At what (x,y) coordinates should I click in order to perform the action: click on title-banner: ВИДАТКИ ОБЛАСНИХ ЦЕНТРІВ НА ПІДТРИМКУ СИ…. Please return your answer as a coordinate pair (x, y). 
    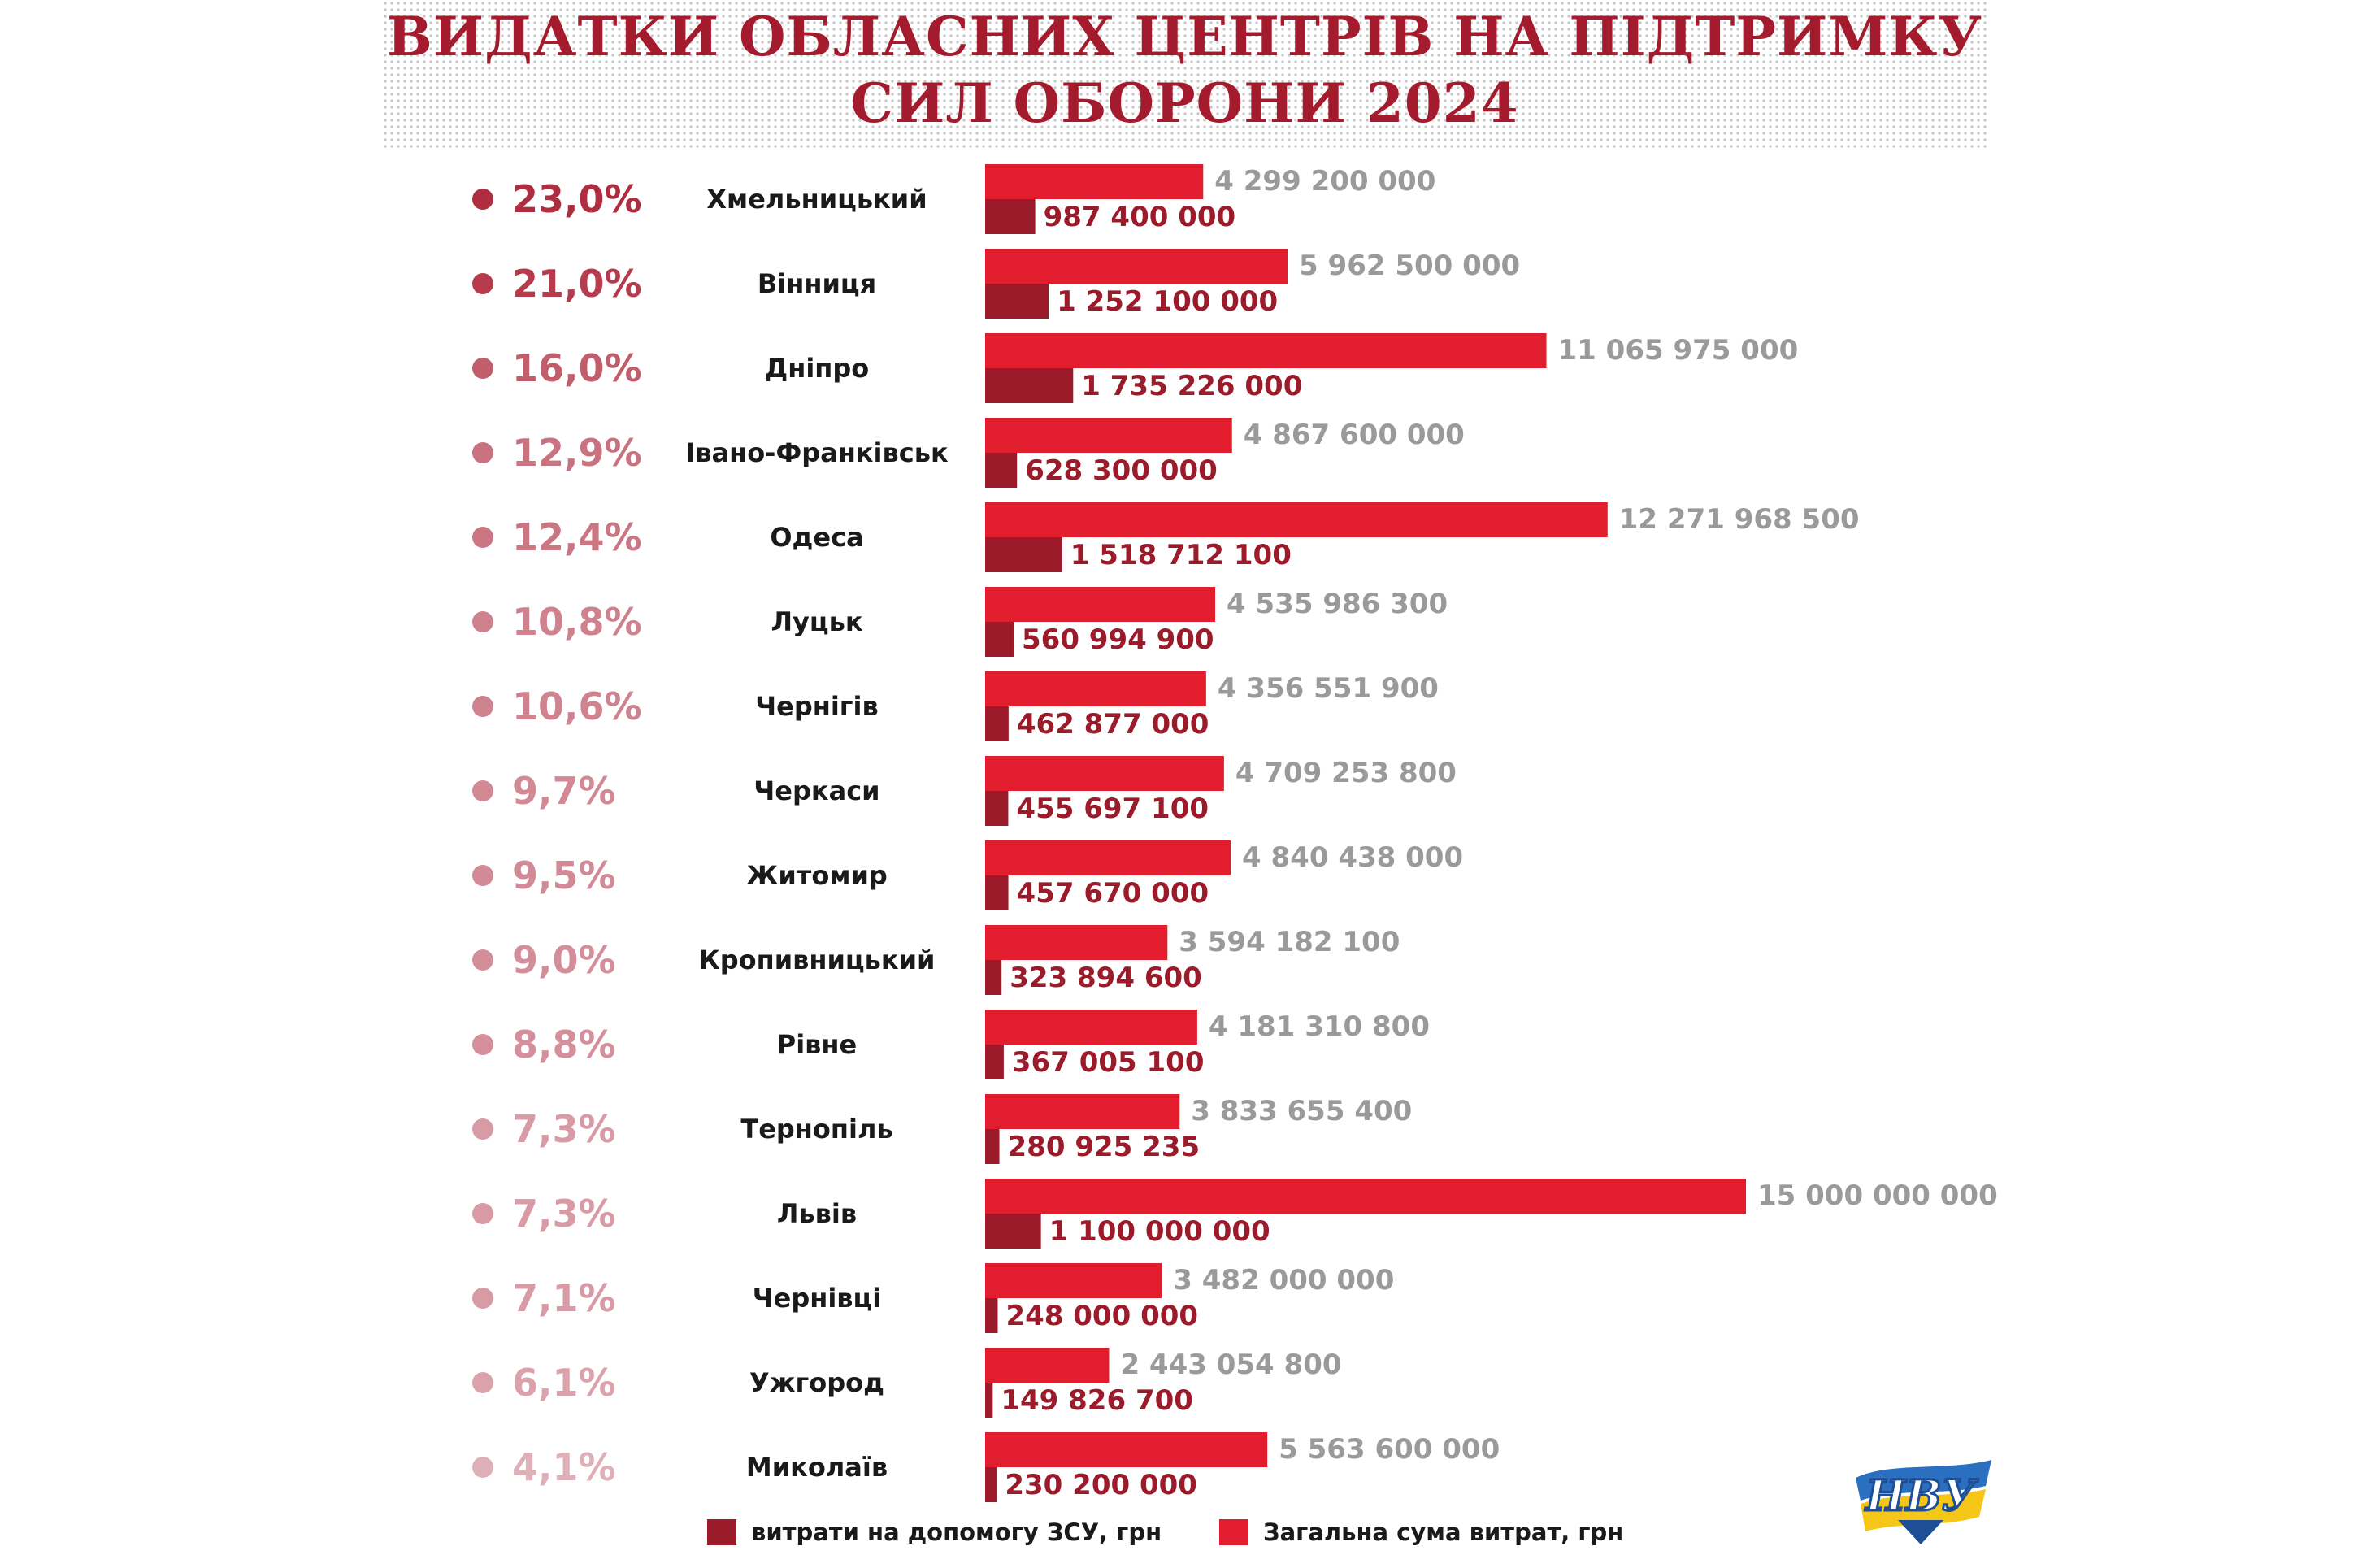
    Looking at the image, I should click on (1184, 74).